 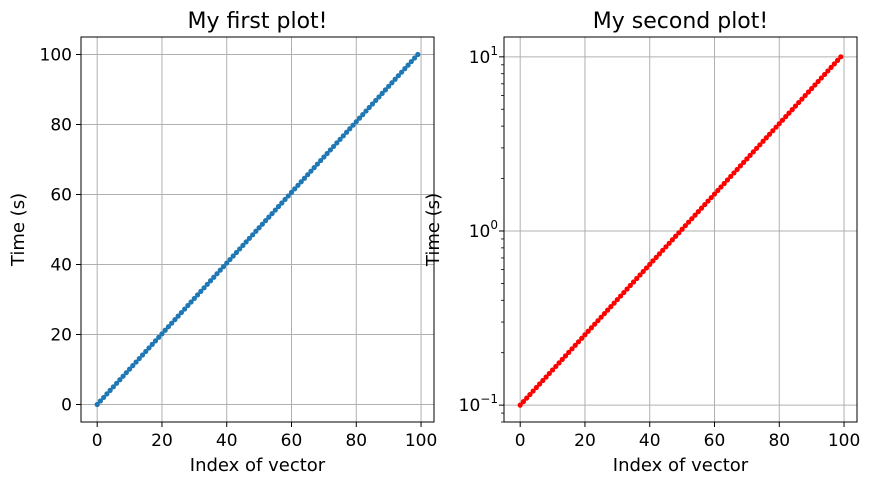 What do you see at coordinates (585, 441) in the screenshot?
I see `x-tick-label: 20` at bounding box center [585, 441].